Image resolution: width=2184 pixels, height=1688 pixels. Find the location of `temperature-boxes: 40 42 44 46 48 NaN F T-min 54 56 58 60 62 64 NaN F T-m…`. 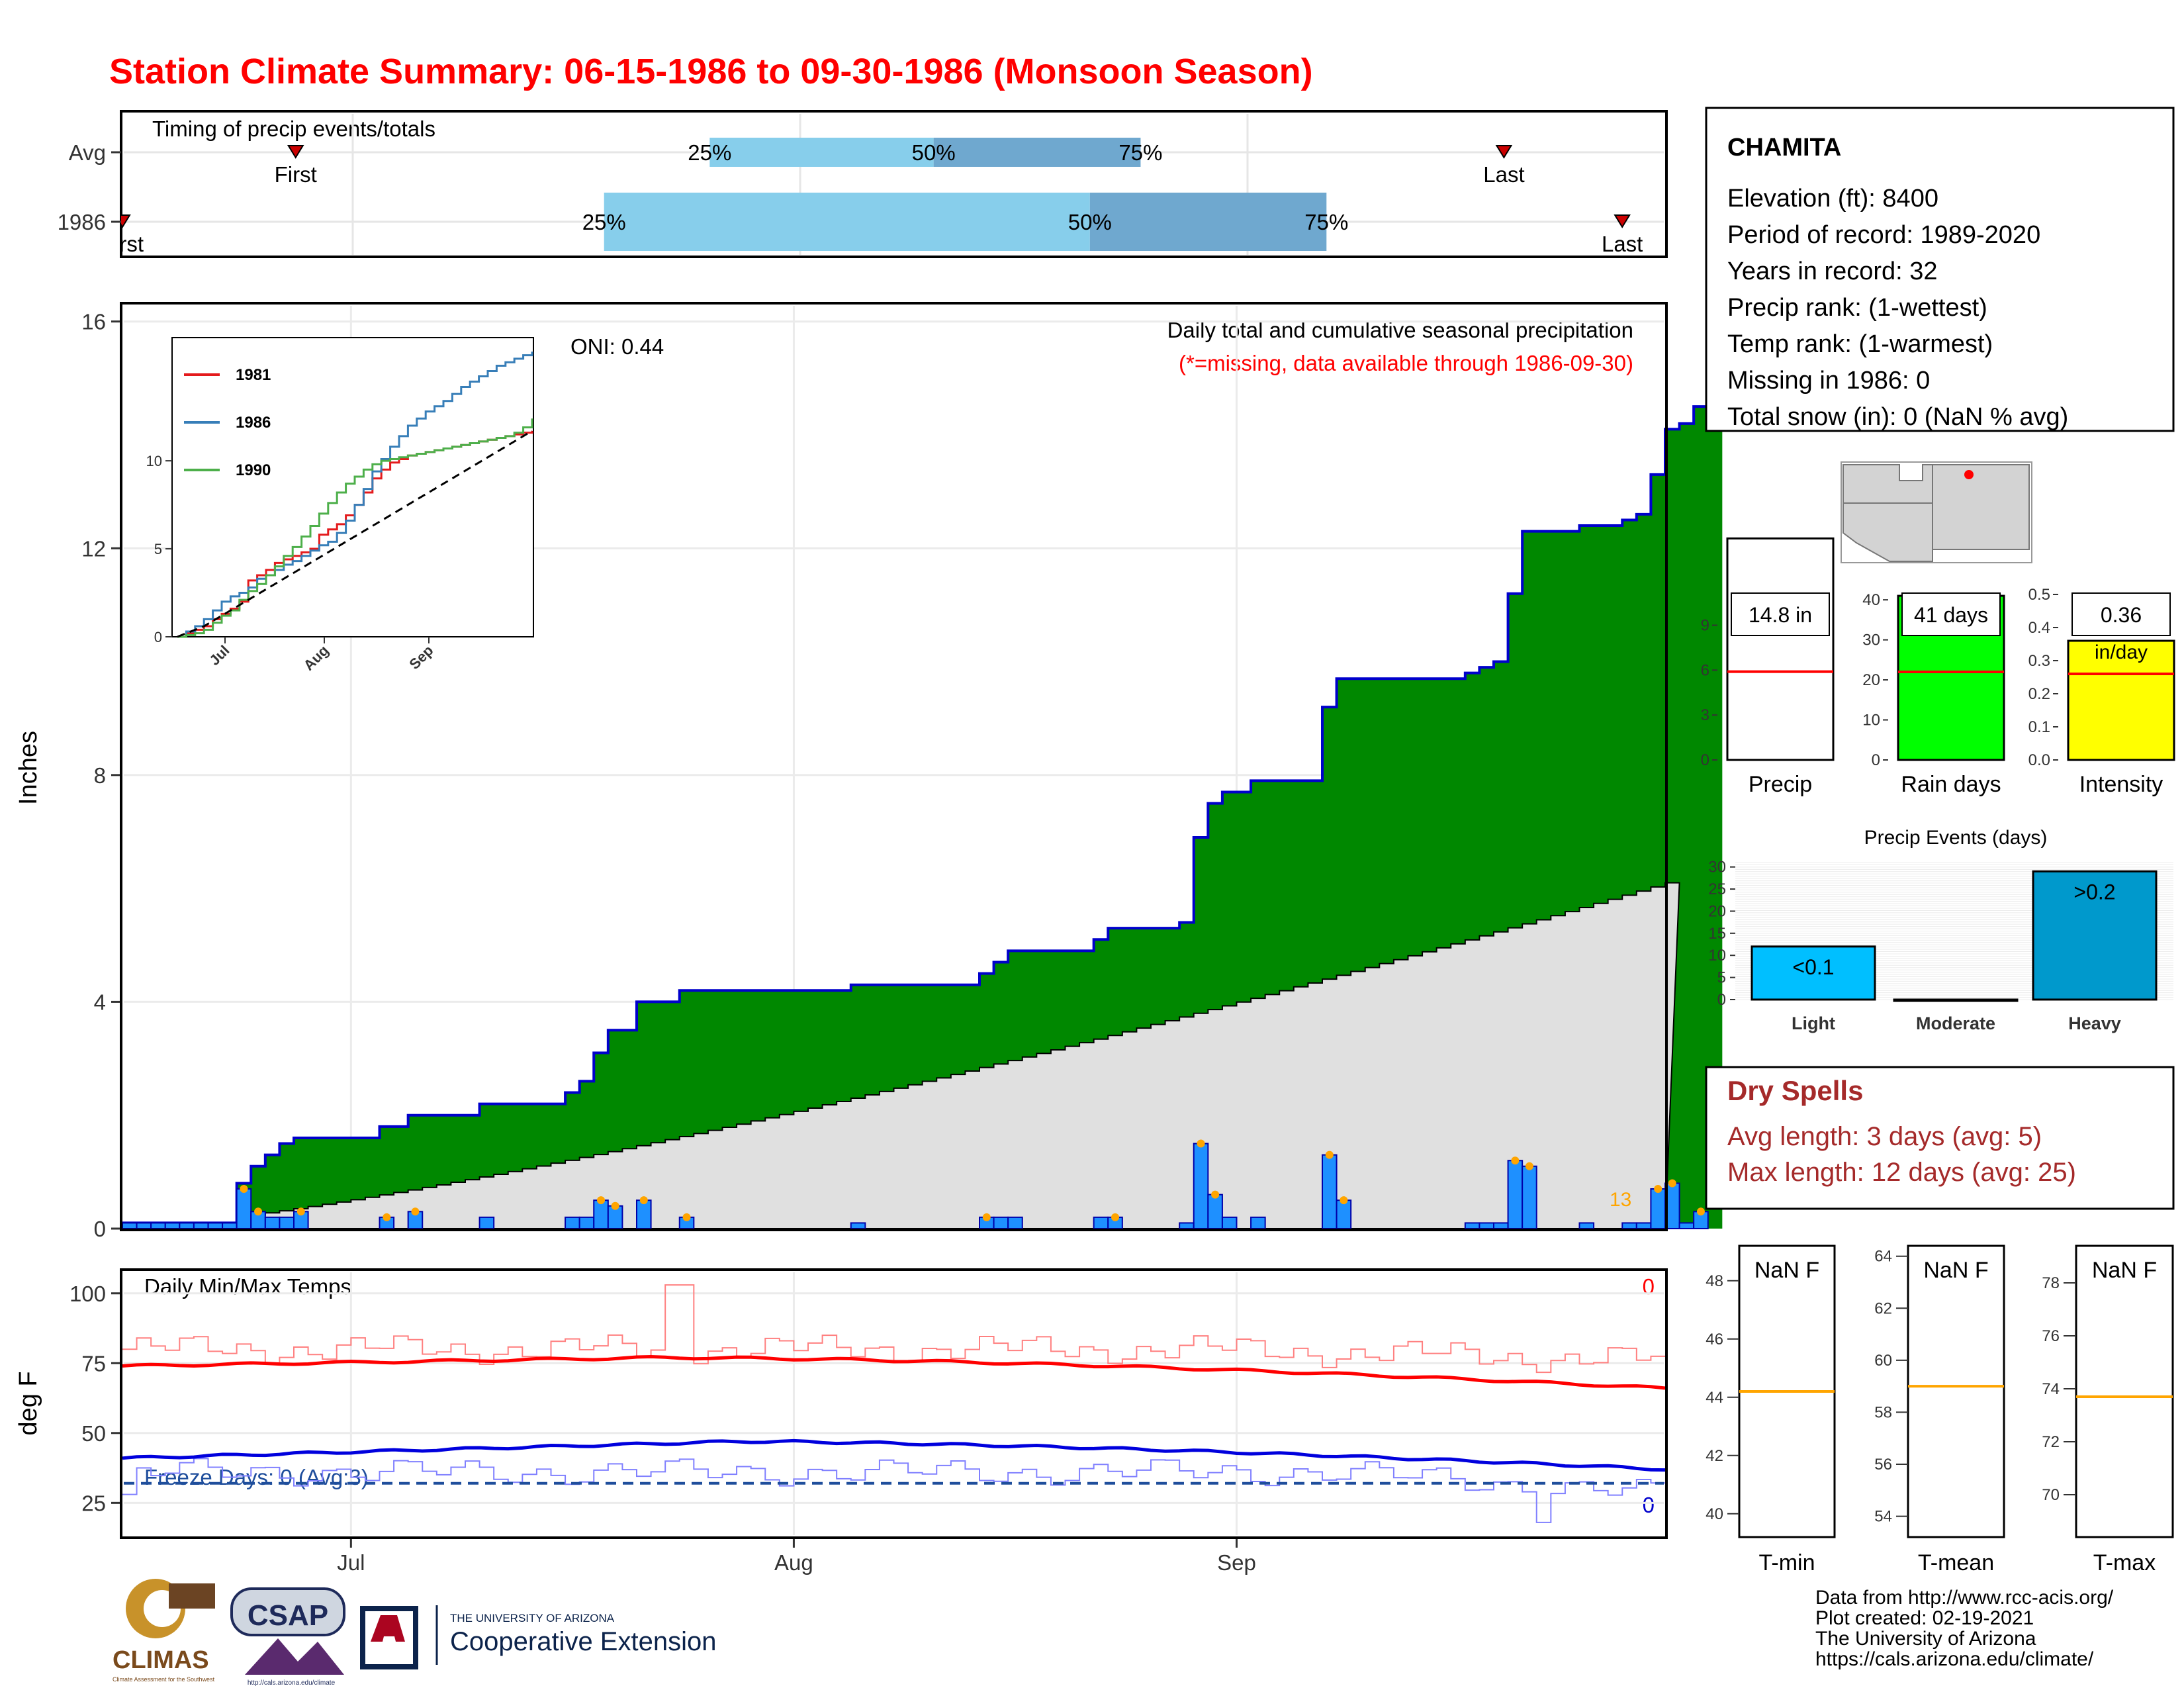

temperature-boxes: 40 42 44 46 48 NaN F T-min 54 56 58 60 62 64 NaN F T-m… is located at coordinates (1940, 1409).